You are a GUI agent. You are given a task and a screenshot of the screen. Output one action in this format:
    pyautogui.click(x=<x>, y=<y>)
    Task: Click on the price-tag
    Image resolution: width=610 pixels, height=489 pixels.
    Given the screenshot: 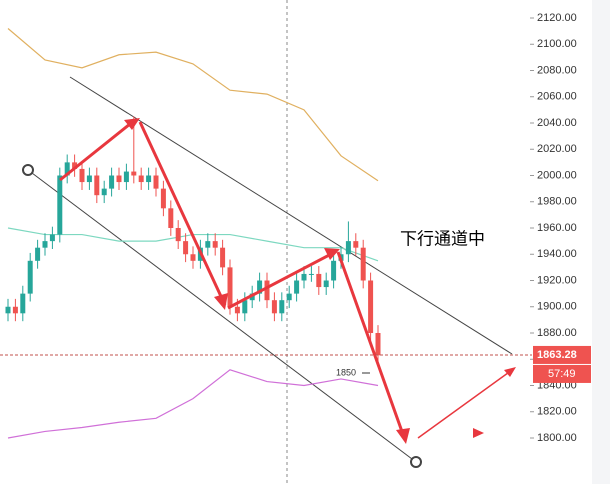 What is the action you would take?
    pyautogui.click(x=562, y=354)
    